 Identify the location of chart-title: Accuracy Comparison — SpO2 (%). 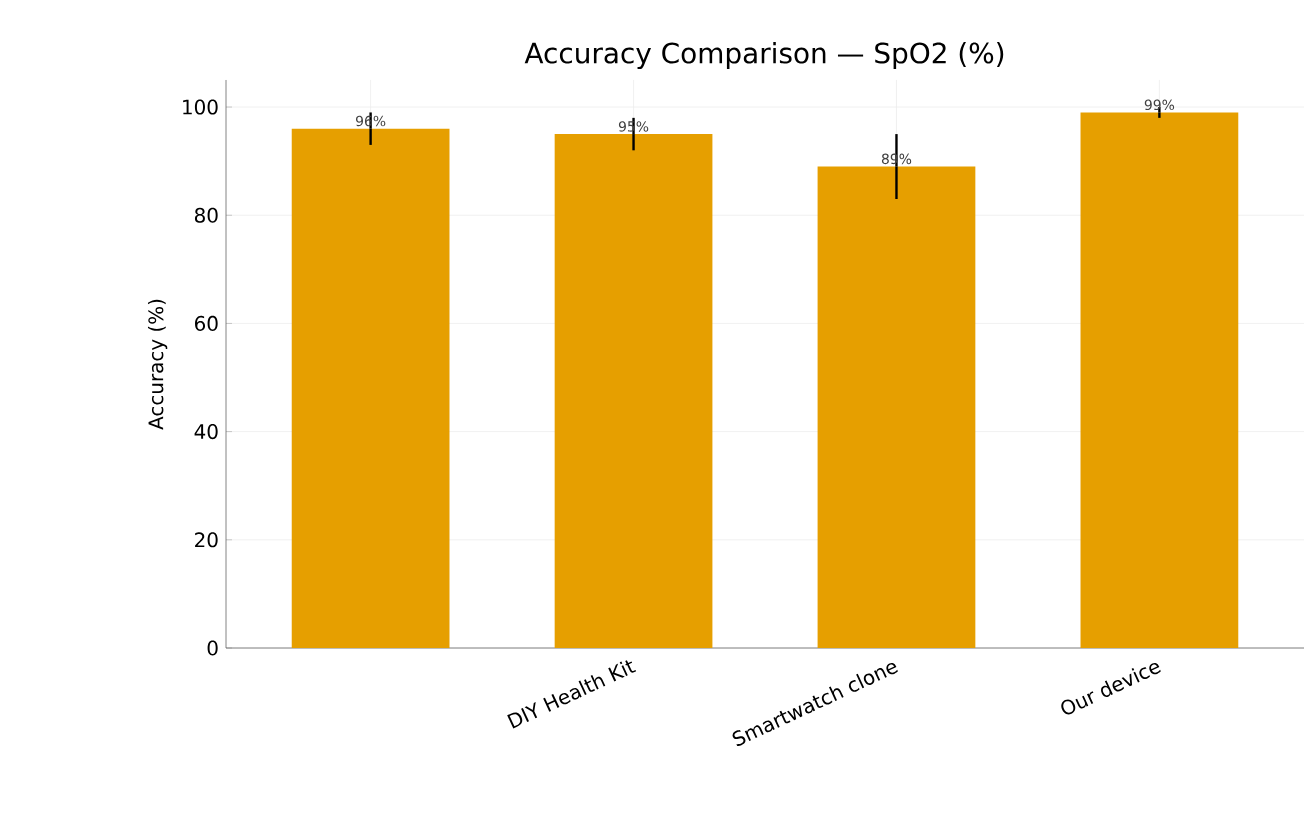
(764, 56).